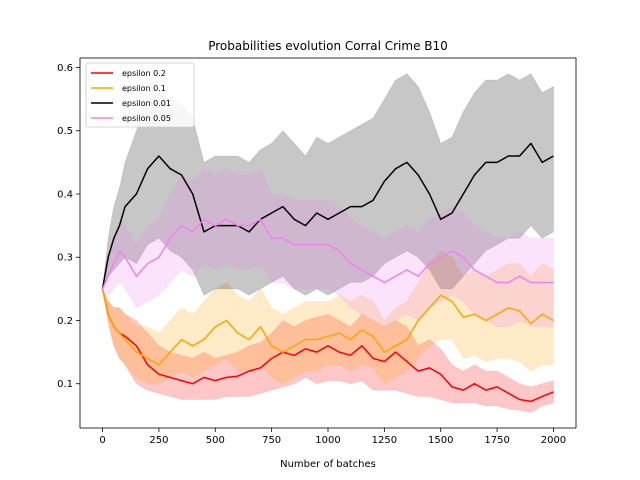 The image size is (640, 480). I want to click on x-axis: 0 250 500 750 1000 1250 1500 1750 2000, so click(332, 437).